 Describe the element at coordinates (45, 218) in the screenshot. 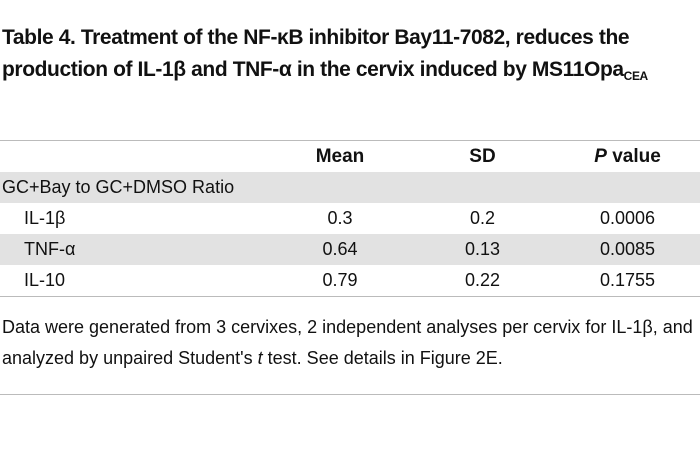

I see `row-label: IL-1β` at that location.